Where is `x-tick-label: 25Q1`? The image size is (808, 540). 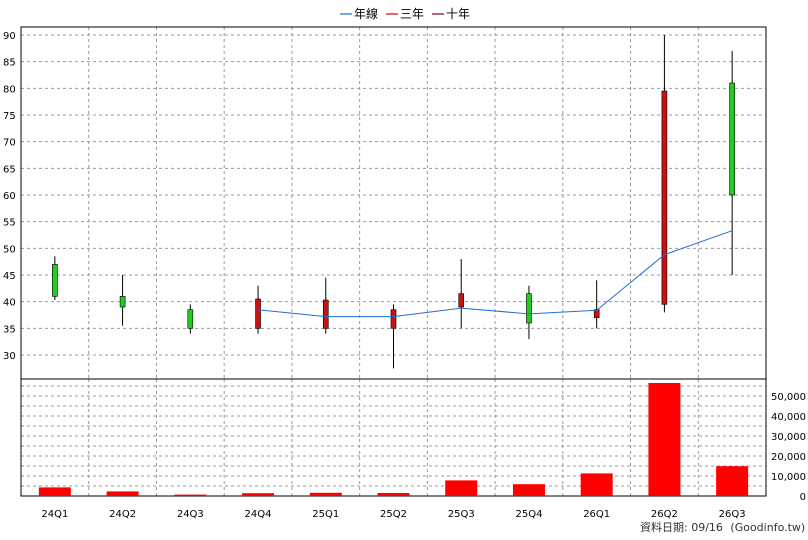 x-tick-label: 25Q1 is located at coordinates (325, 514).